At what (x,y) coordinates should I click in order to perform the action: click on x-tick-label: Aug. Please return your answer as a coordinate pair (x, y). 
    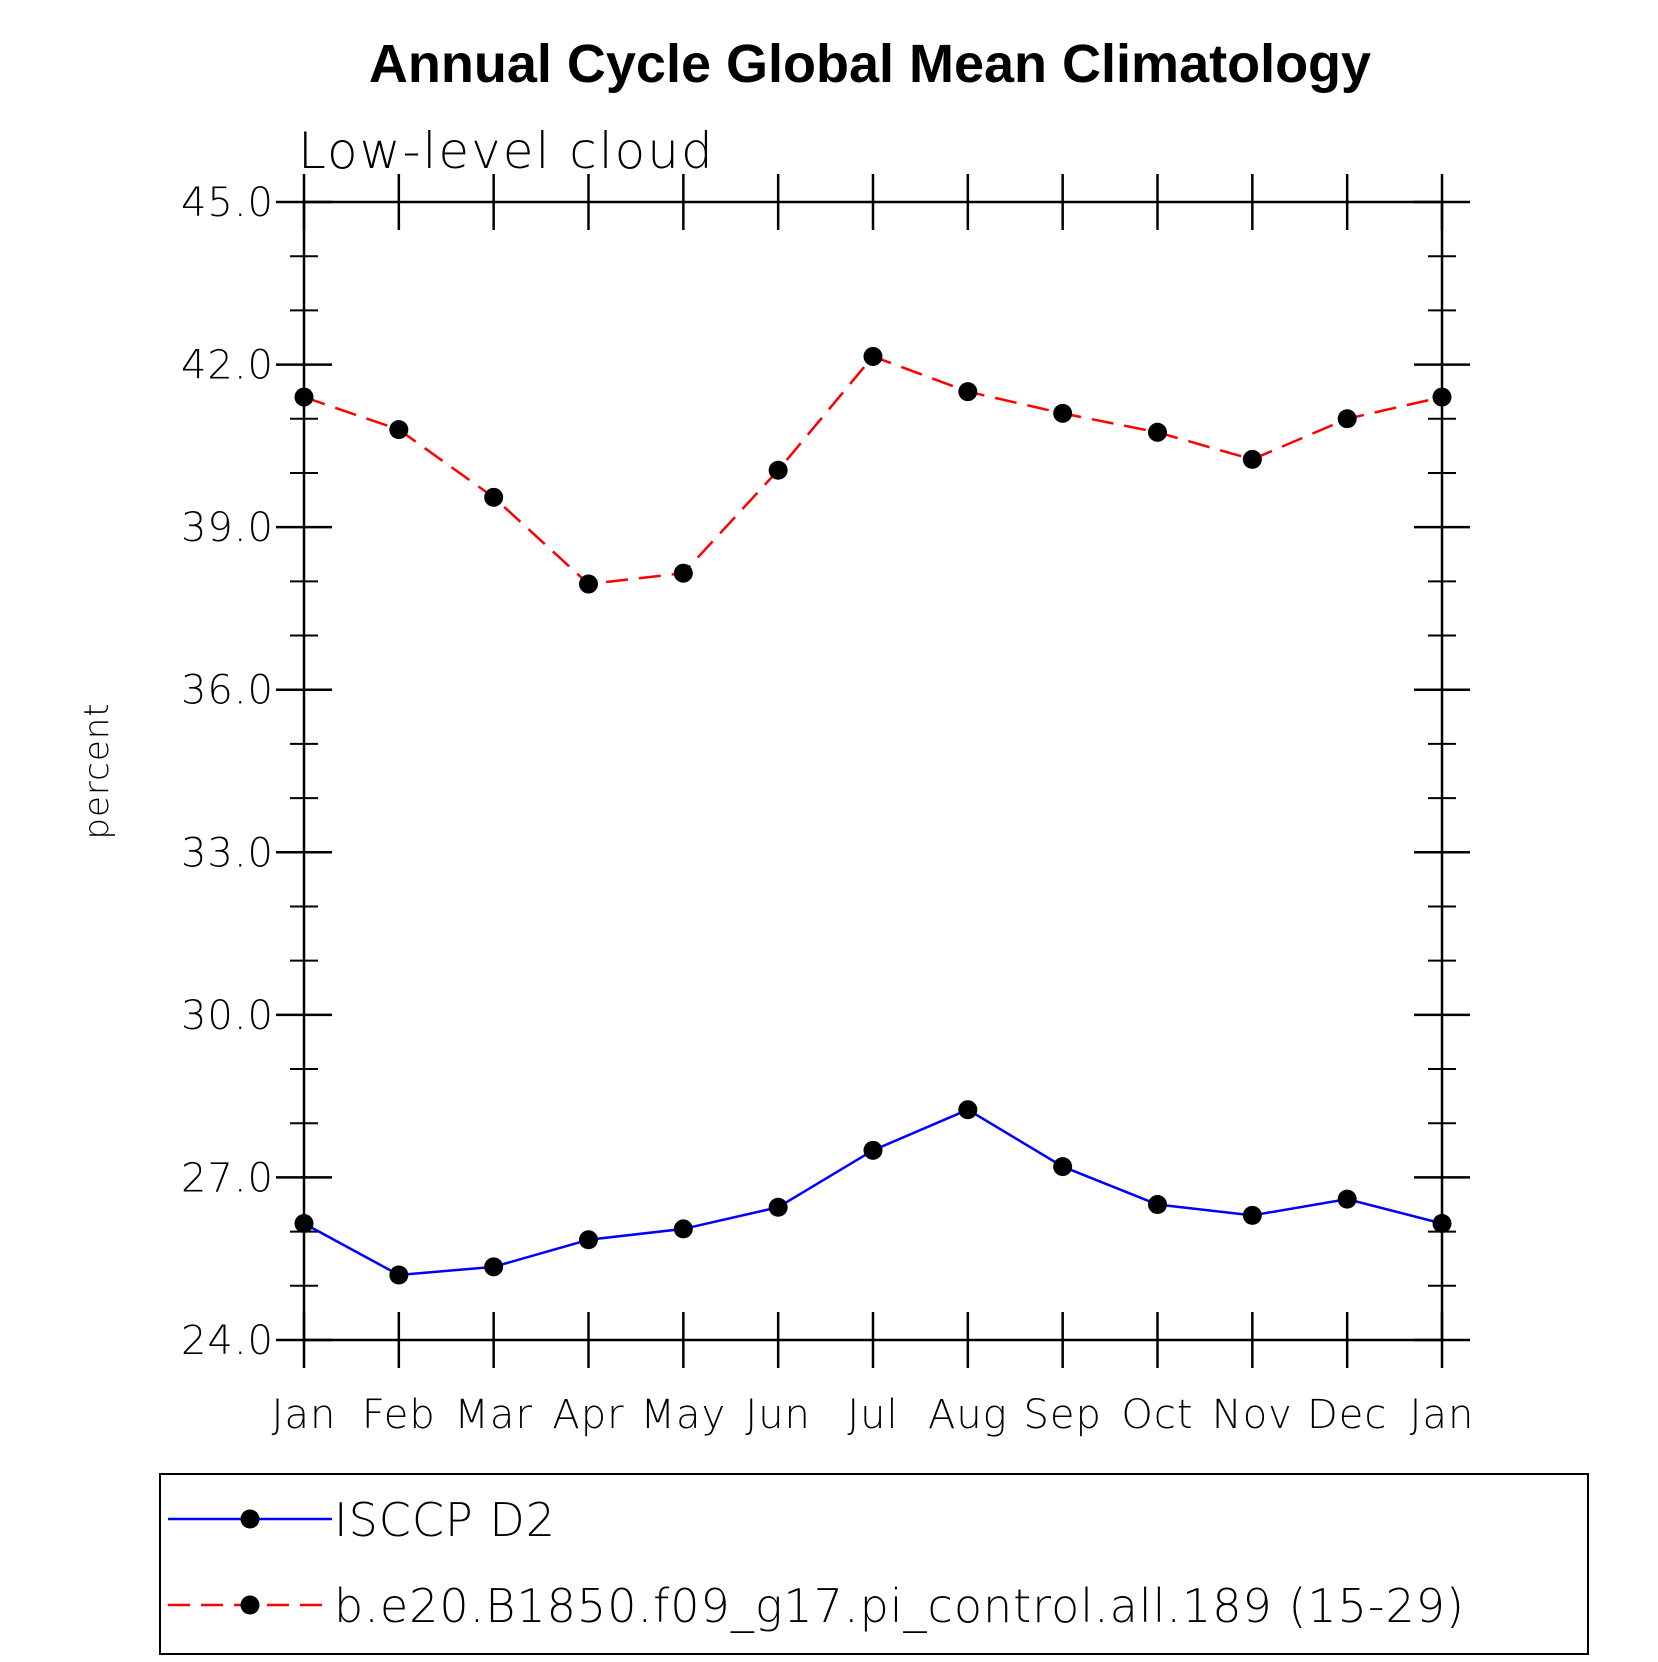
    Looking at the image, I should click on (968, 1415).